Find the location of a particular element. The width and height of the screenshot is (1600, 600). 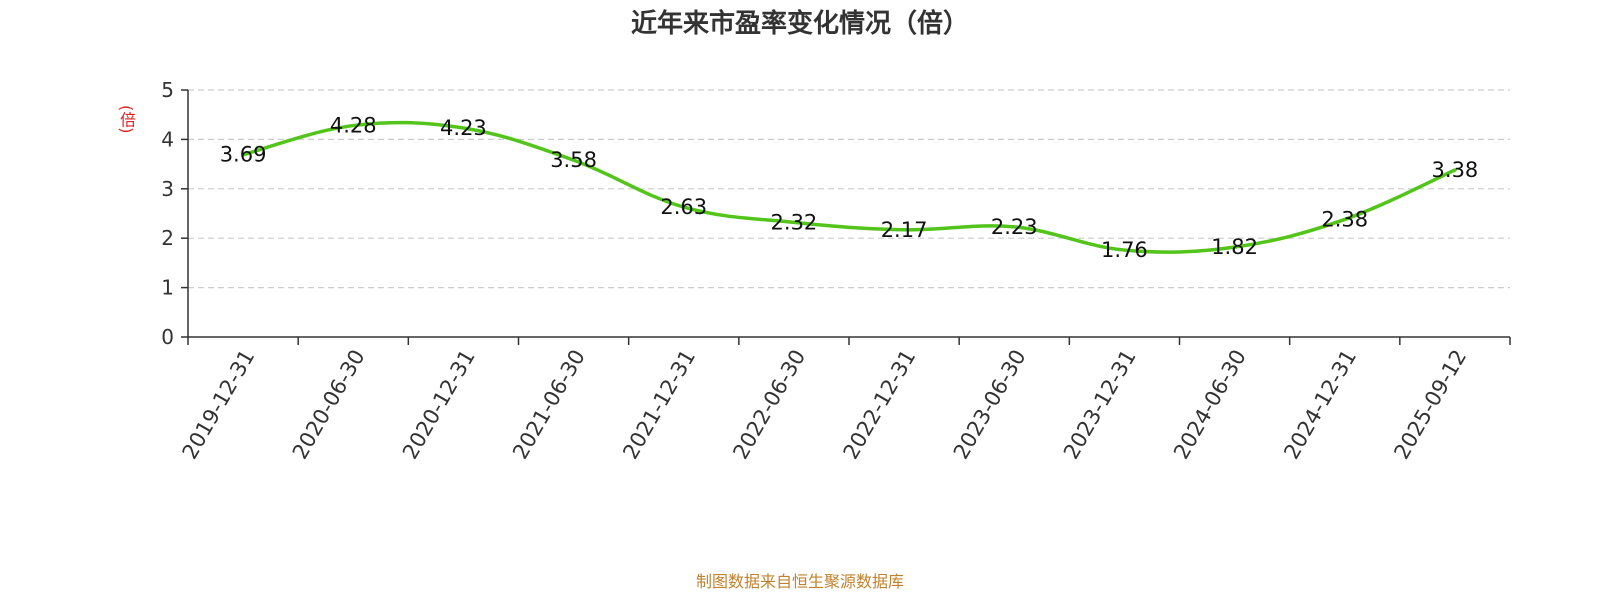

y-tick-label: 5 is located at coordinates (167, 90).